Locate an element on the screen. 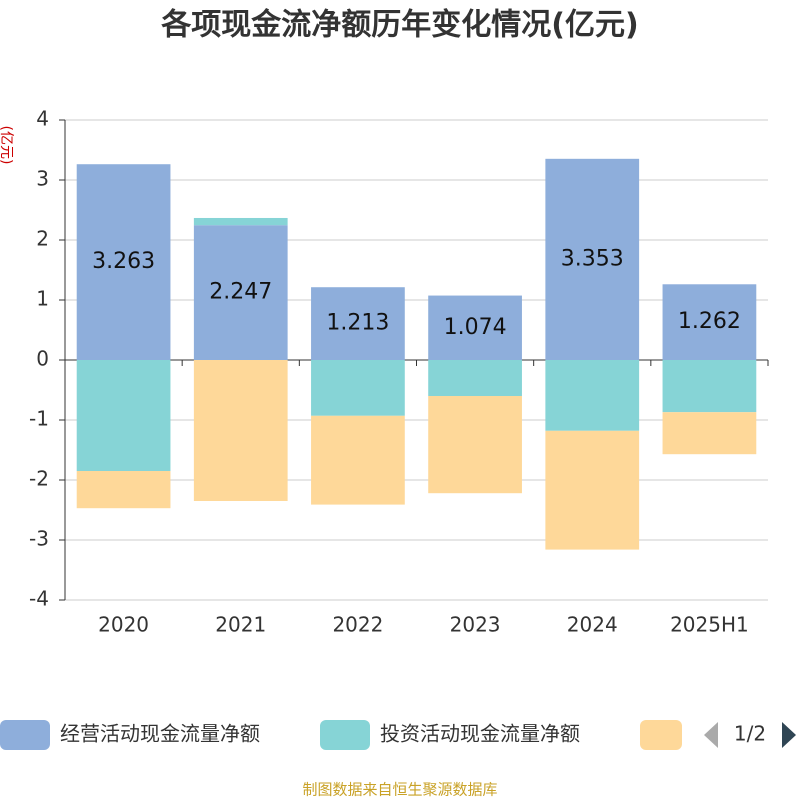  data-label: 1.074 is located at coordinates (475, 327).